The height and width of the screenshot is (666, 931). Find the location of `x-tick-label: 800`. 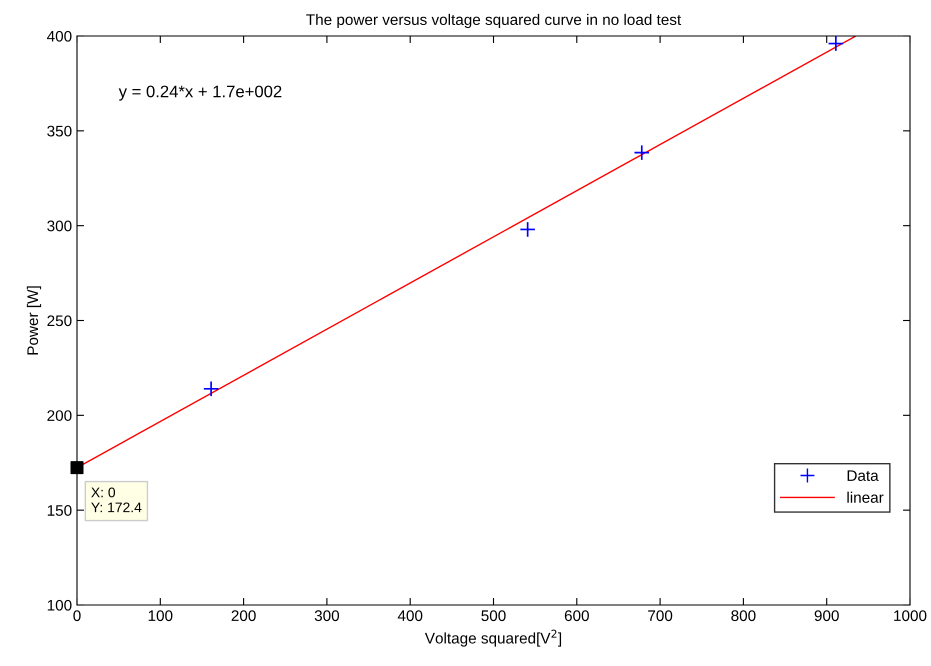

x-tick-label: 800 is located at coordinates (743, 616).